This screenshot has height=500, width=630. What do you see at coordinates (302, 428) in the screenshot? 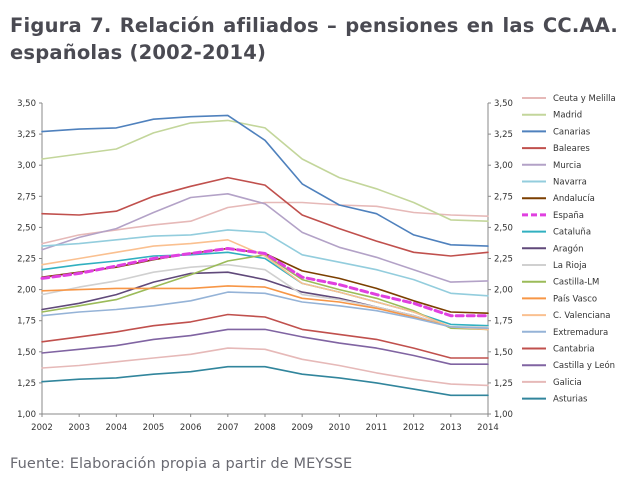
I see `x-tick-label: 2009` at bounding box center [302, 428].